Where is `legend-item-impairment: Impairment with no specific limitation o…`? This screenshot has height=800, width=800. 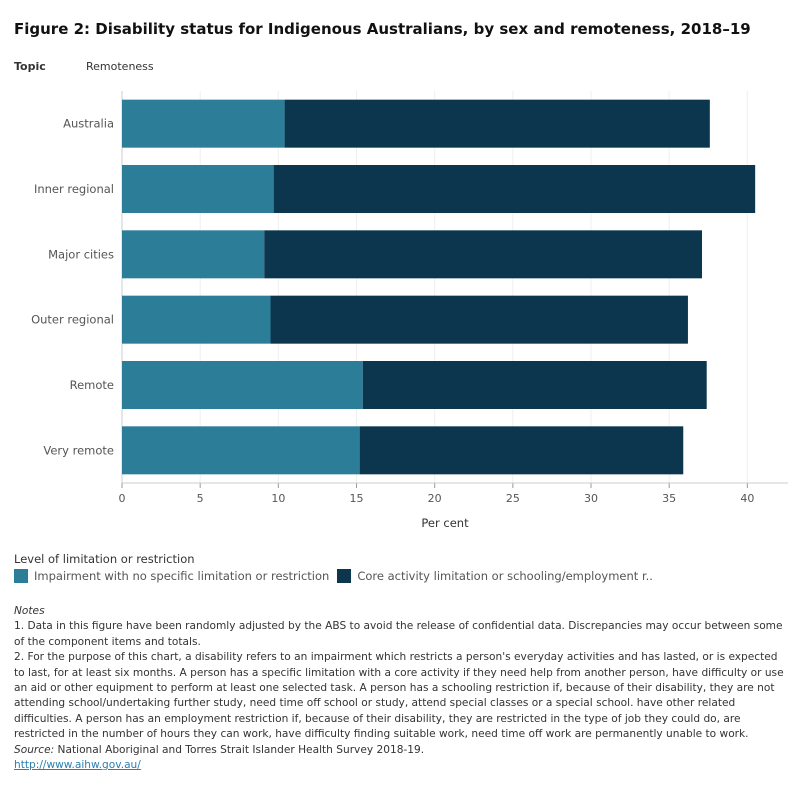 legend-item-impairment: Impairment with no specific limitation o… is located at coordinates (171, 576).